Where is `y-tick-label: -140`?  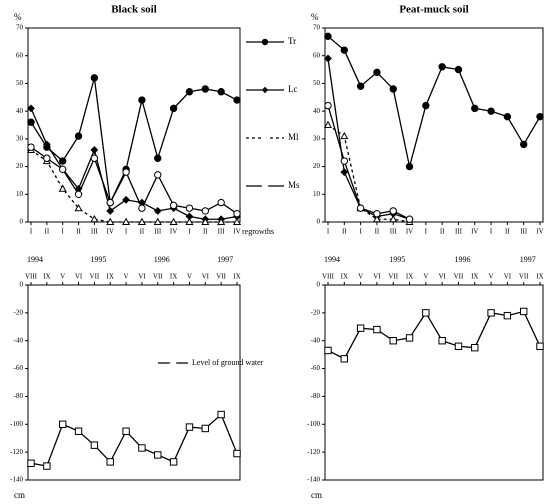 y-tick-label: -140 is located at coordinates (16, 480).